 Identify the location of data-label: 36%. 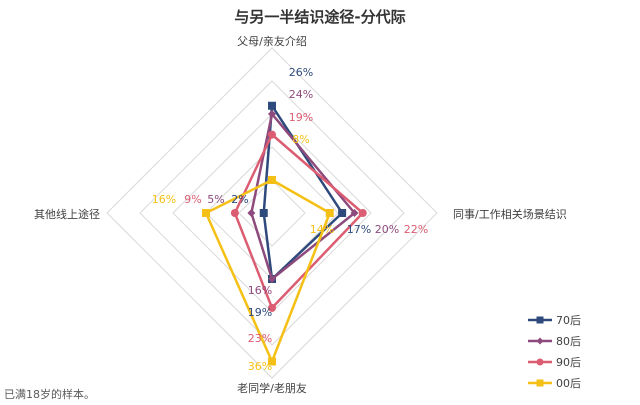
(260, 366).